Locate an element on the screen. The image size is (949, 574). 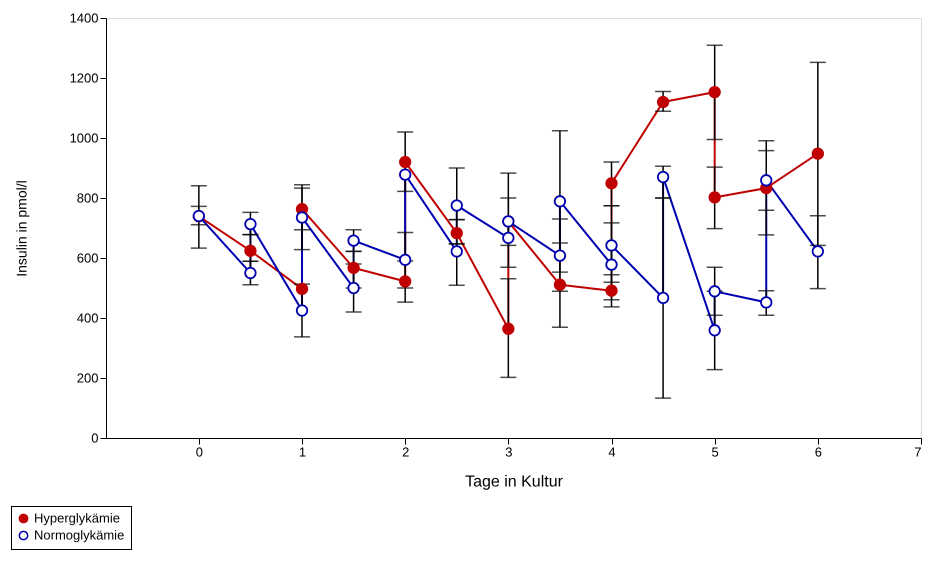
x-tick-label: 0 is located at coordinates (199, 452).